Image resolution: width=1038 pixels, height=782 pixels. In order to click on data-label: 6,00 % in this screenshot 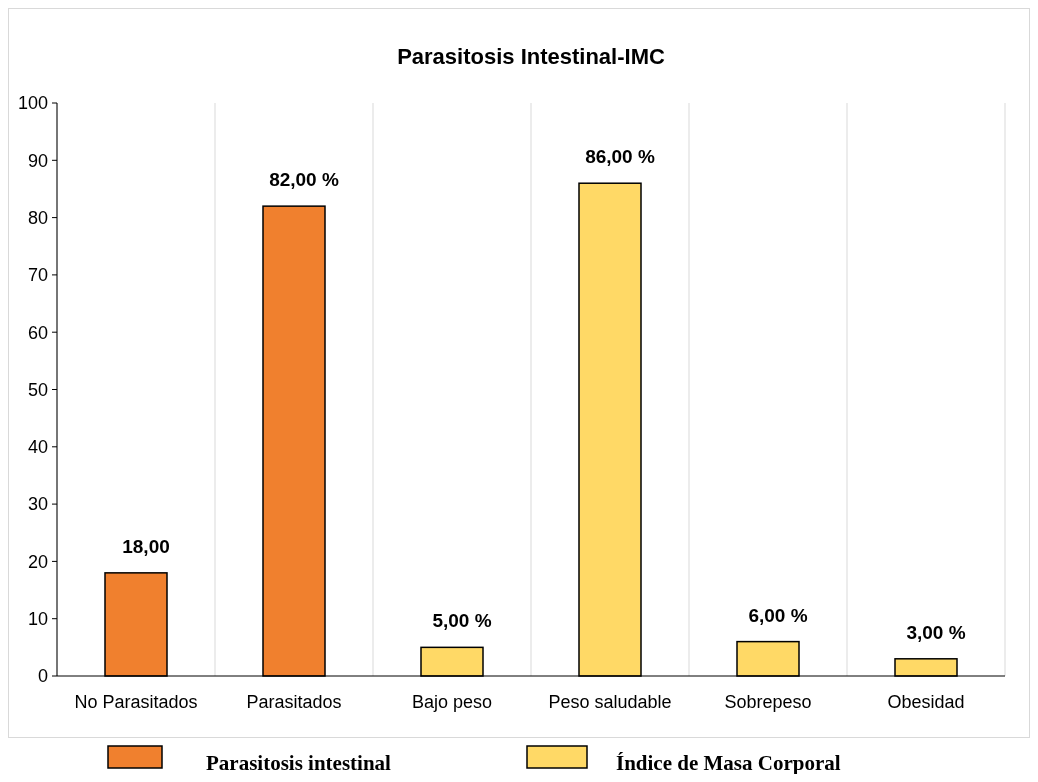, I will do `click(778, 615)`.